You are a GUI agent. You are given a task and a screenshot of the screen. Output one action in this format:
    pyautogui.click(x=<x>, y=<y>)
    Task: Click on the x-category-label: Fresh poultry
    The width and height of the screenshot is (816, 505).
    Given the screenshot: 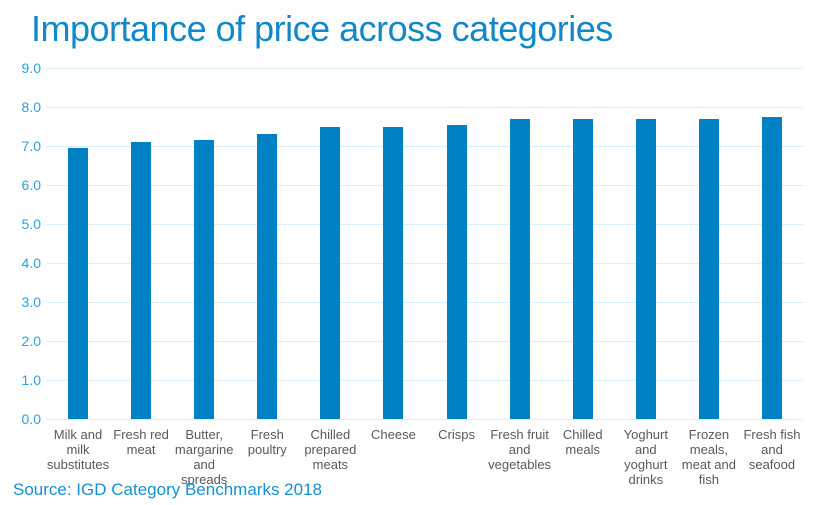 What is the action you would take?
    pyautogui.click(x=267, y=442)
    